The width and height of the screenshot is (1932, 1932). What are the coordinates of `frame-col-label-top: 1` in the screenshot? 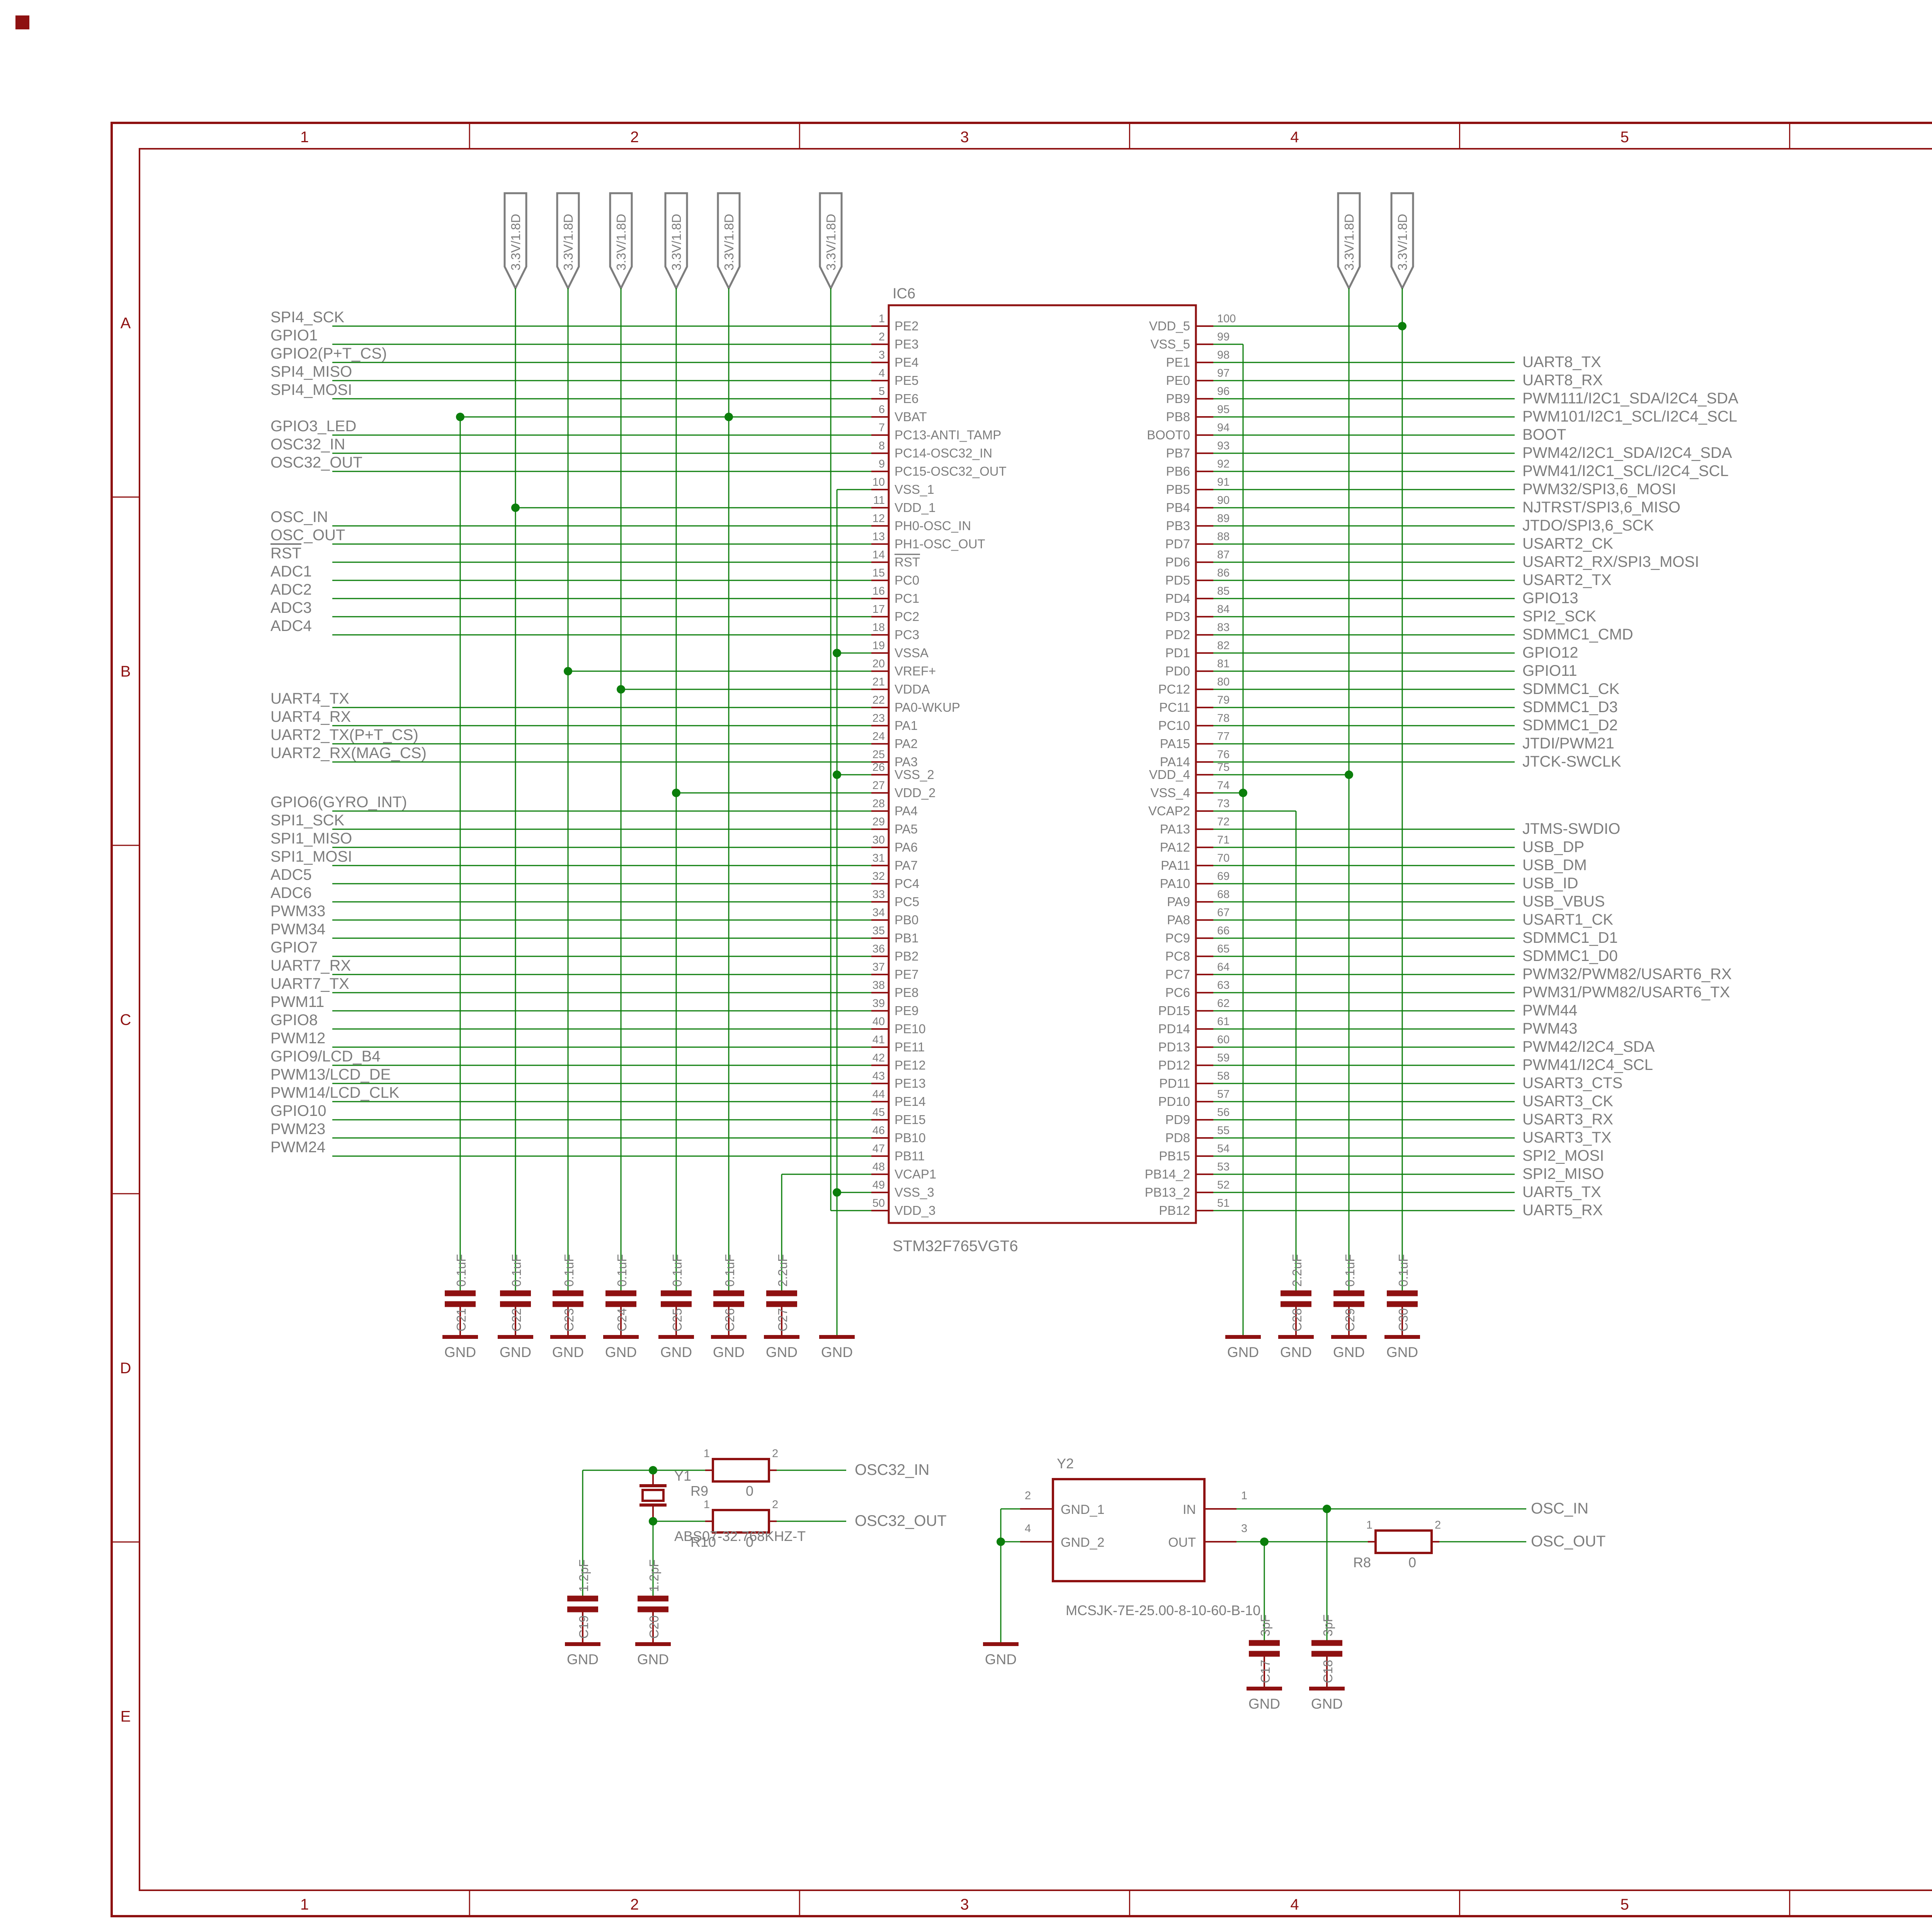 It's located at (305, 137).